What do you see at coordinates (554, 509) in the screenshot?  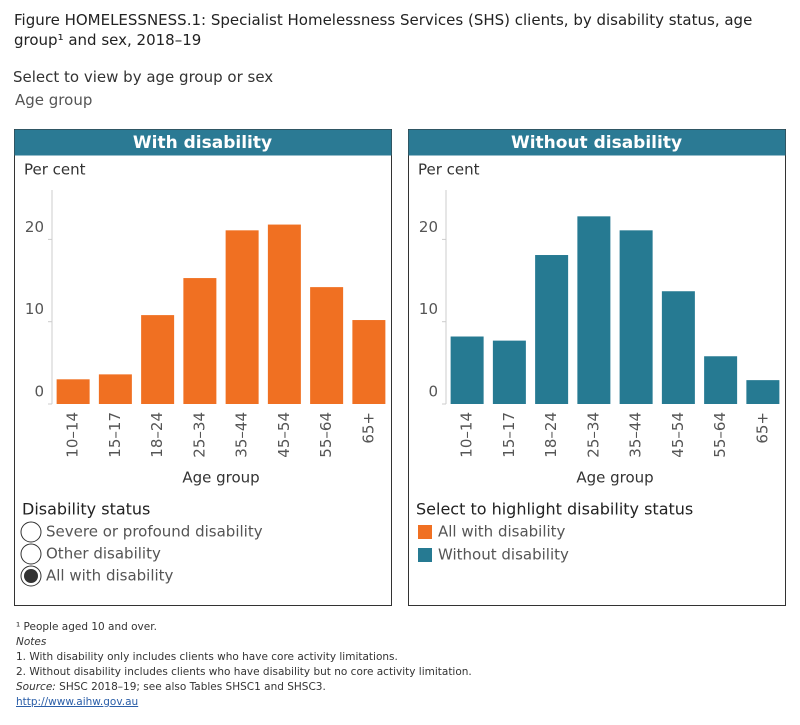 I see `legend-title: Select to highlight disability status` at bounding box center [554, 509].